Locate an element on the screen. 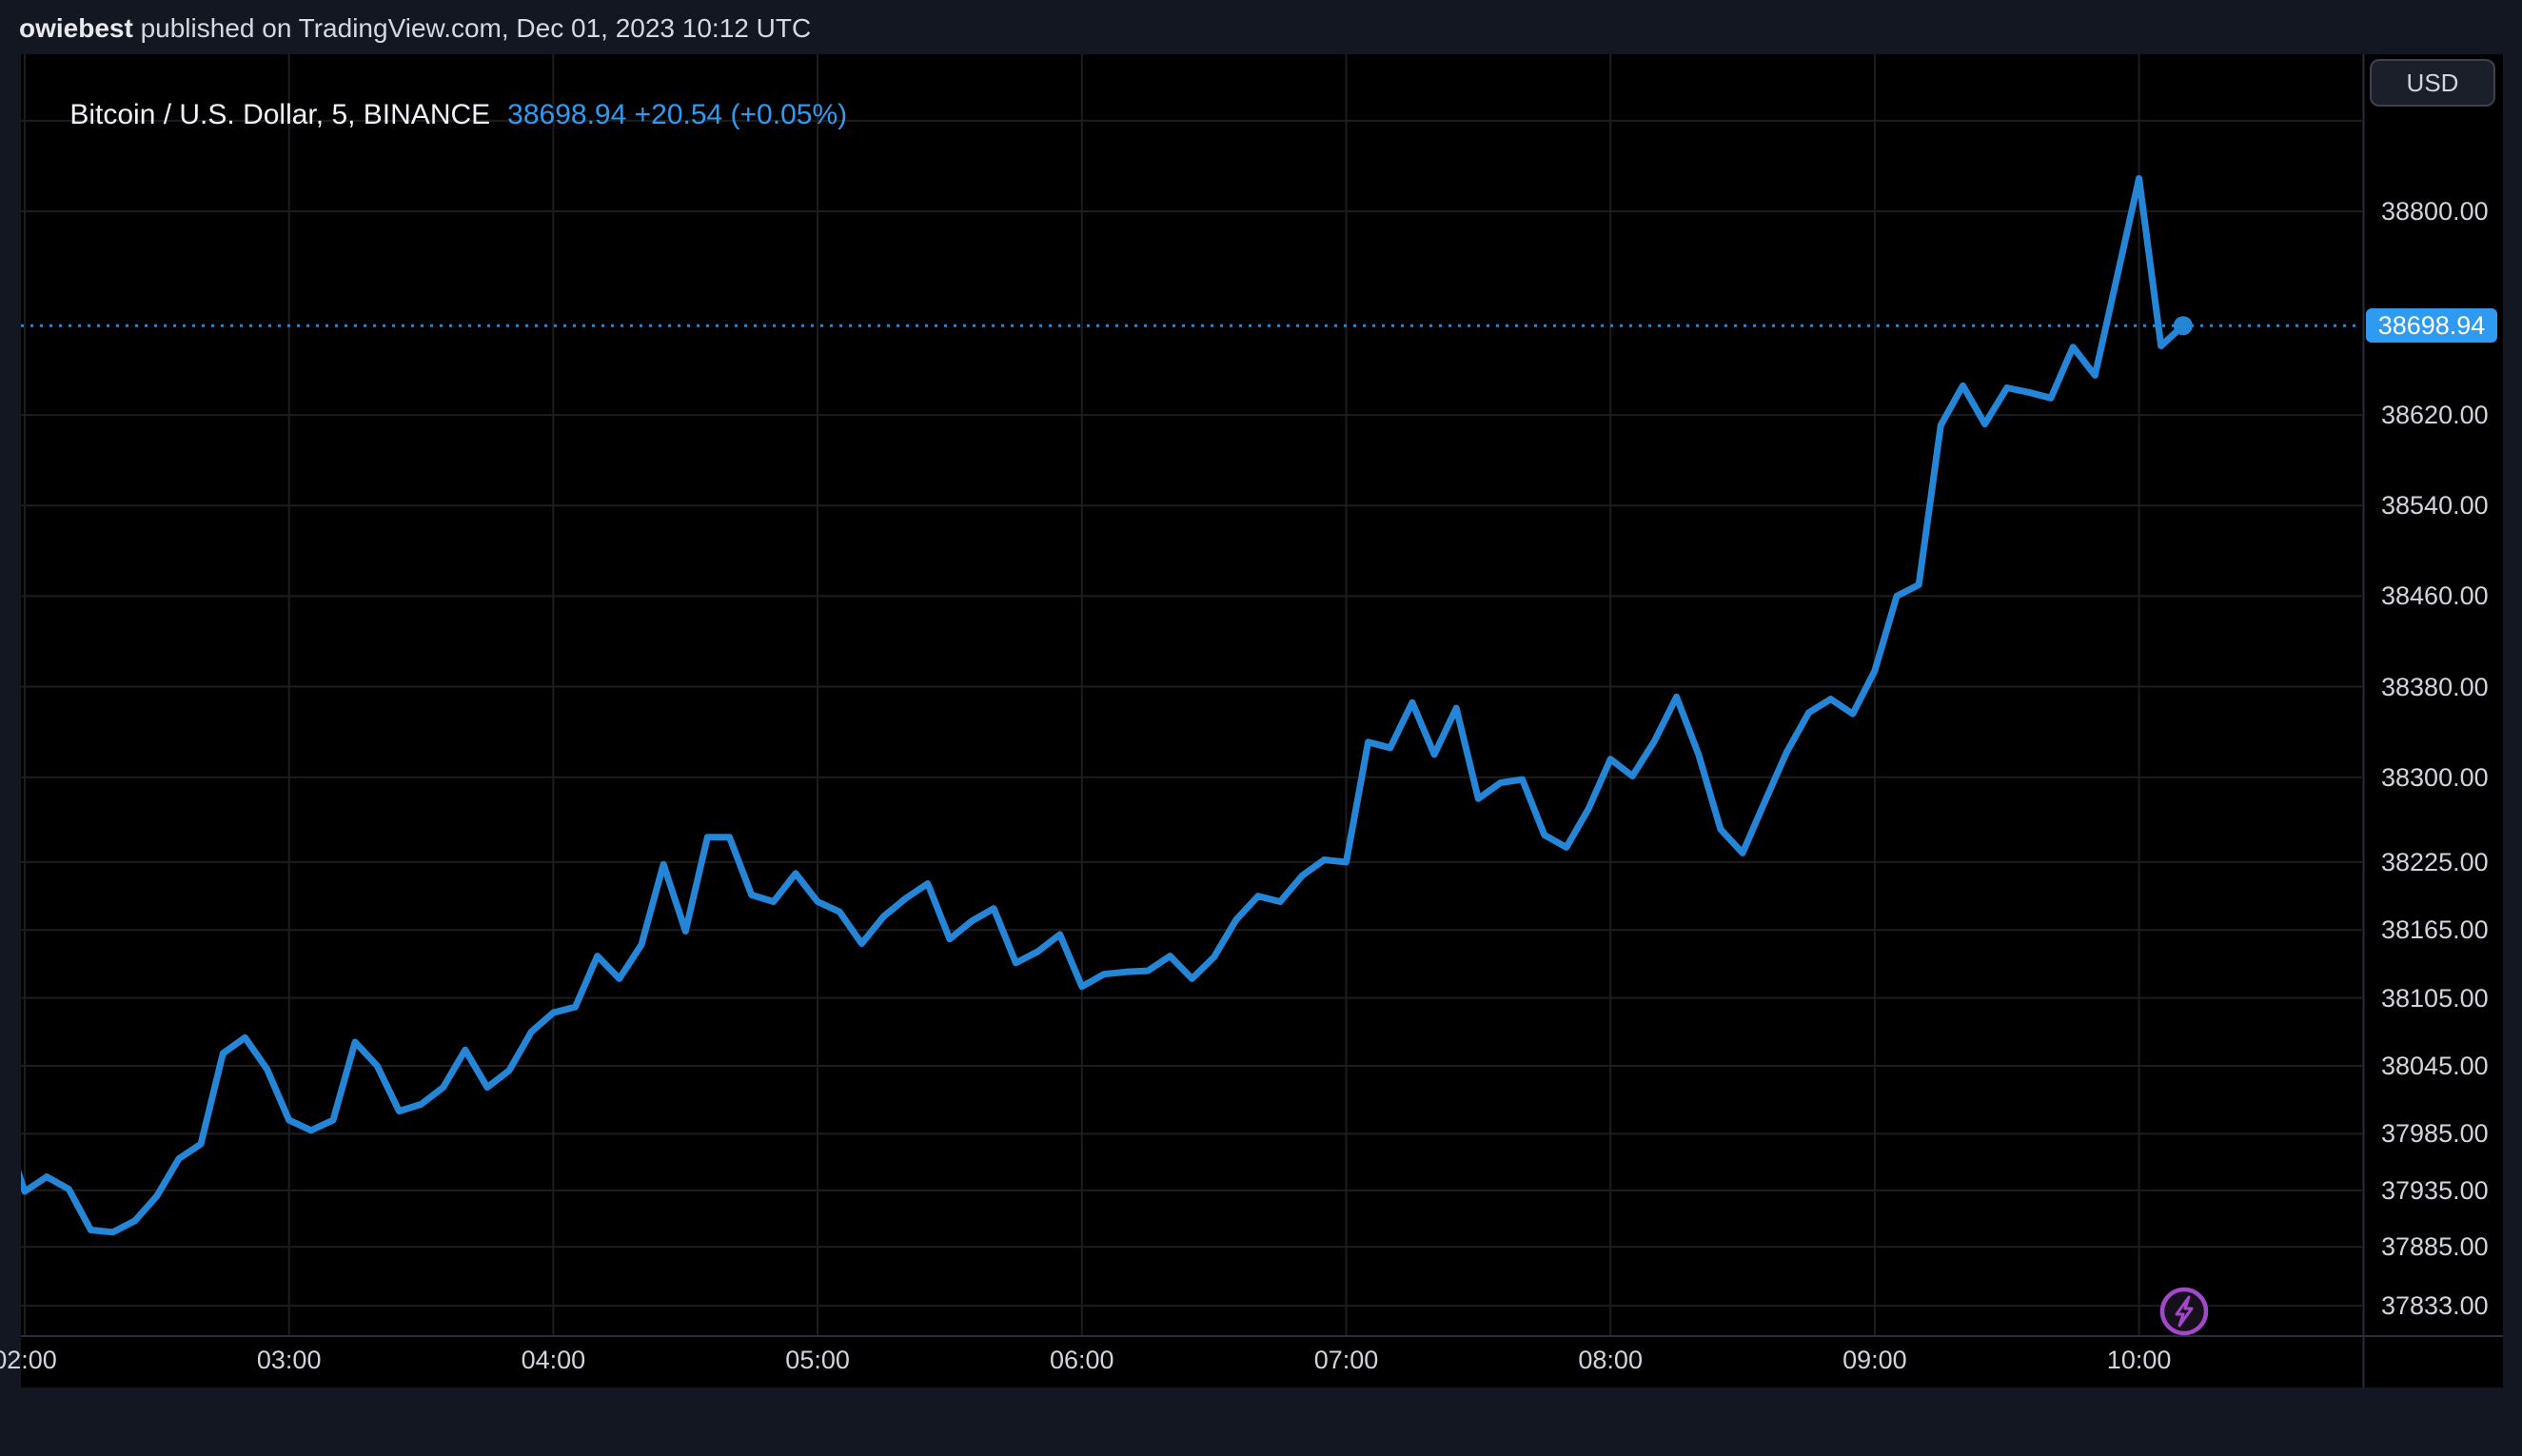 This screenshot has height=1456, width=2522. flash-badge-circle is located at coordinates (2184, 1311).